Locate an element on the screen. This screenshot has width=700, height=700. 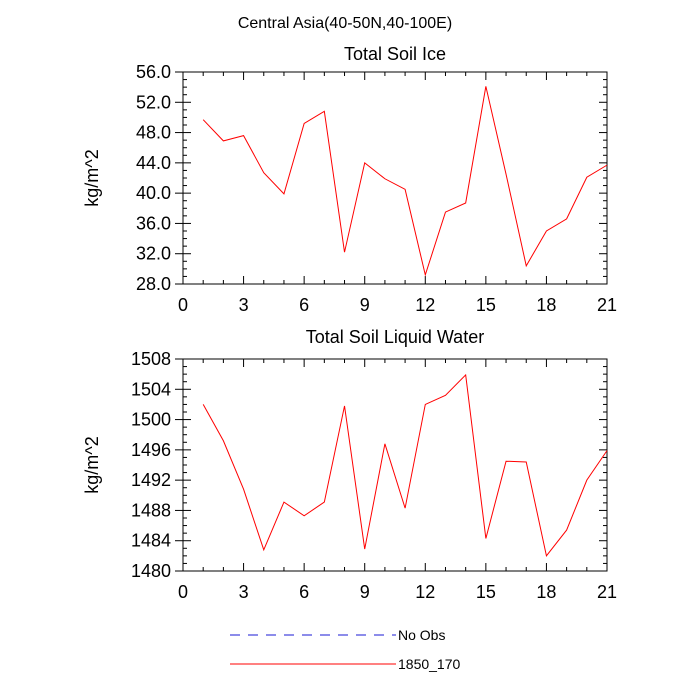
y-tick-label: 1508 is located at coordinates (151, 359).